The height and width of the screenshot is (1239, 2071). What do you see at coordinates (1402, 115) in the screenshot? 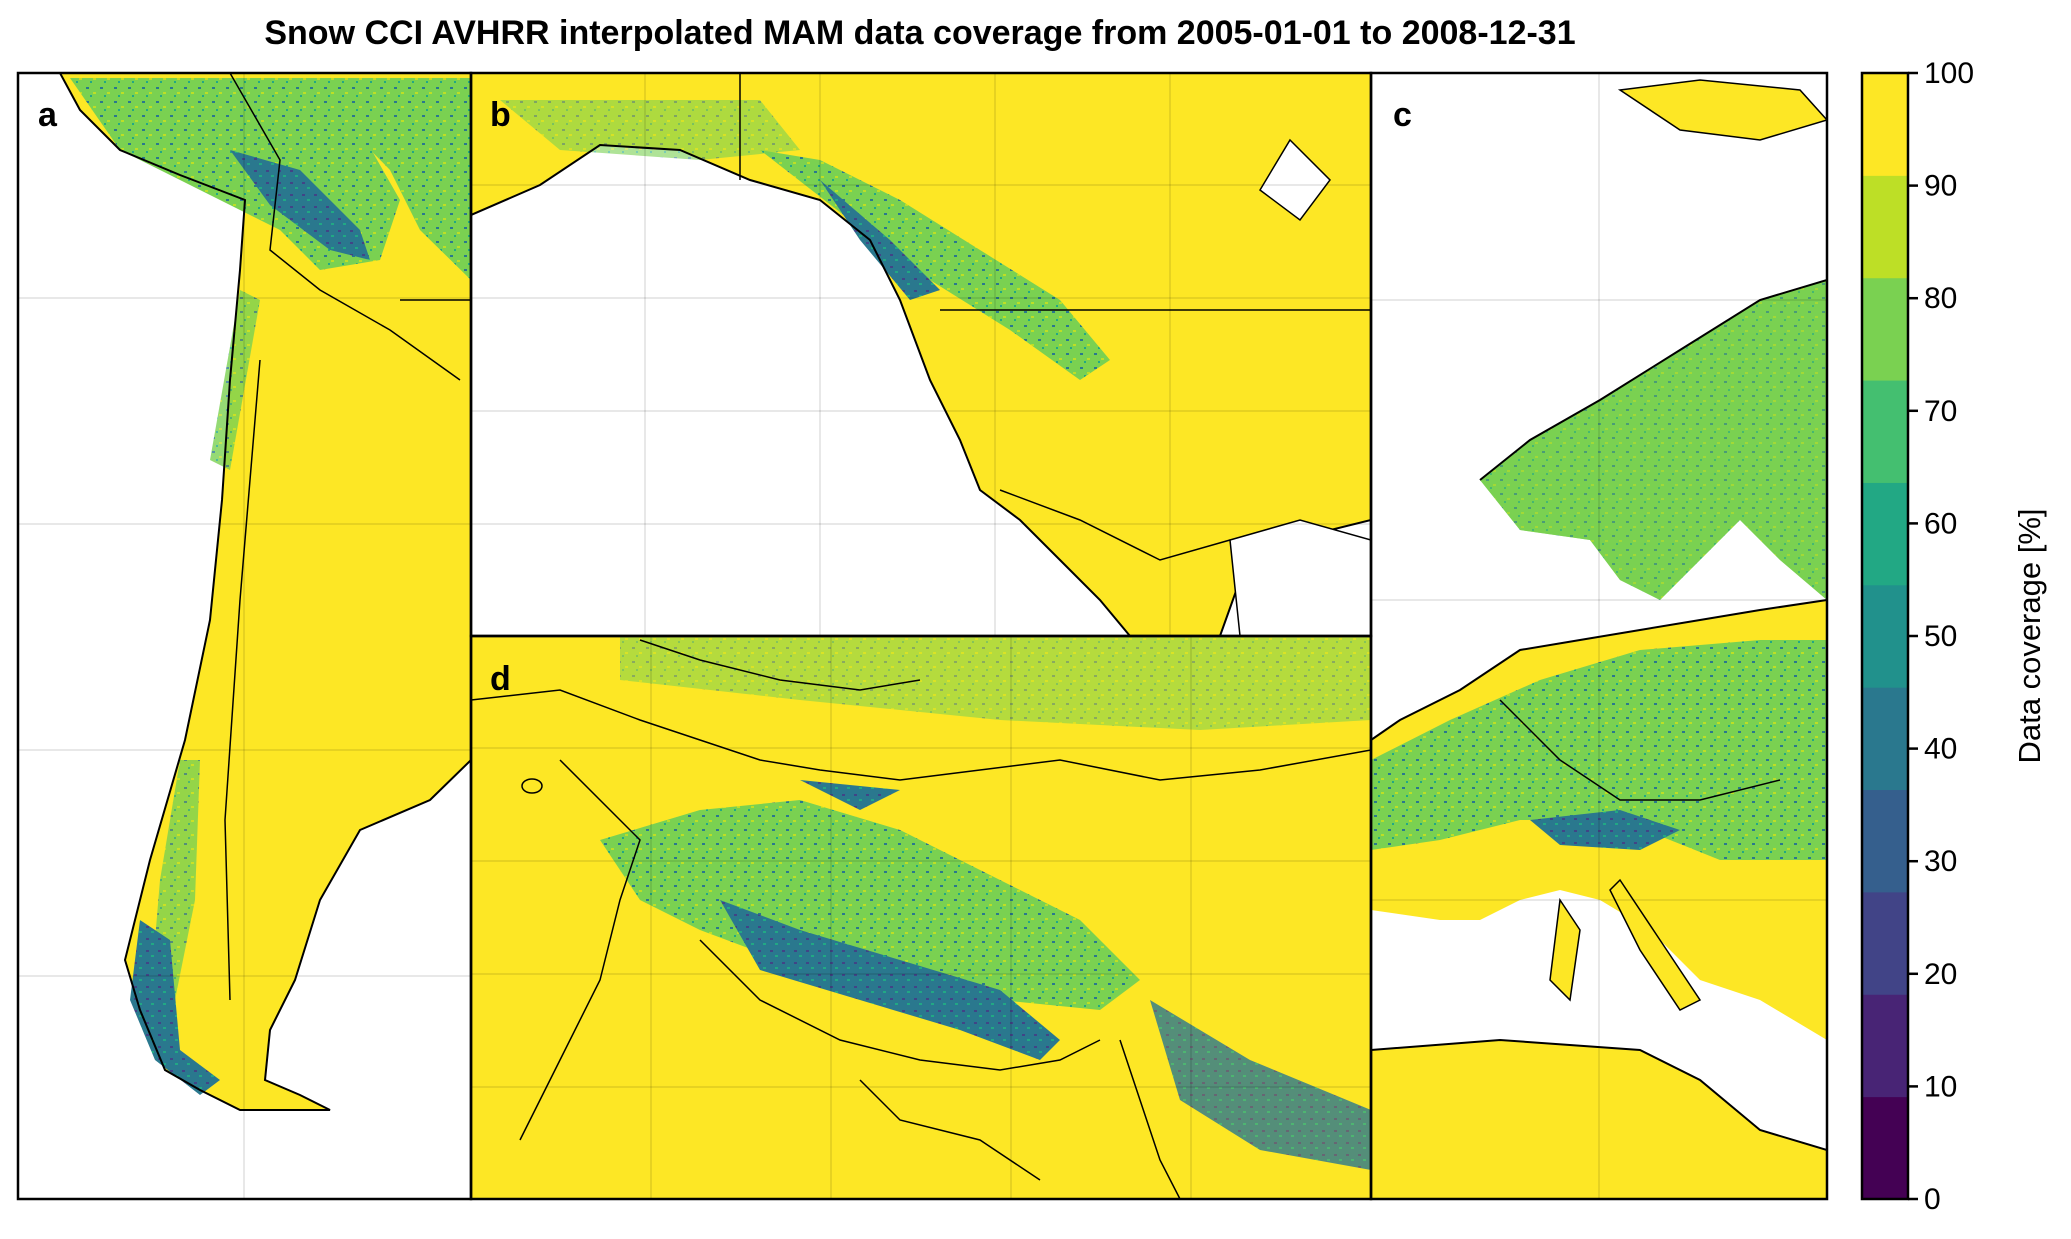
I see `panel-c-label: c` at bounding box center [1402, 115].